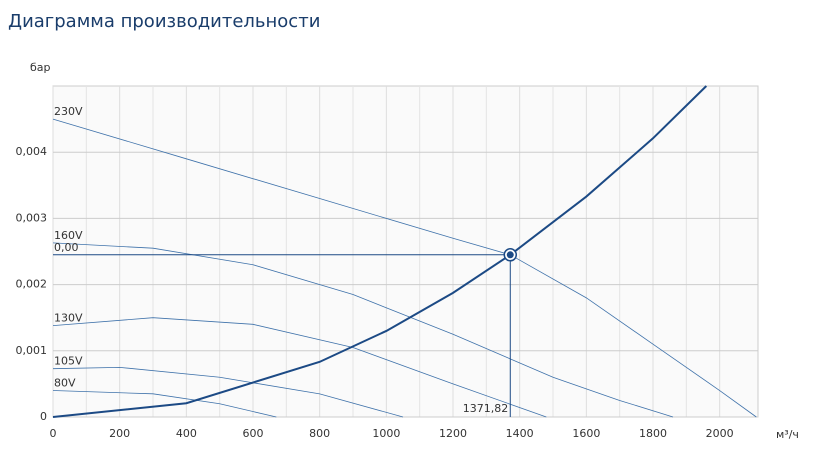  What do you see at coordinates (186, 433) in the screenshot?
I see `x-tick-label: 400` at bounding box center [186, 433].